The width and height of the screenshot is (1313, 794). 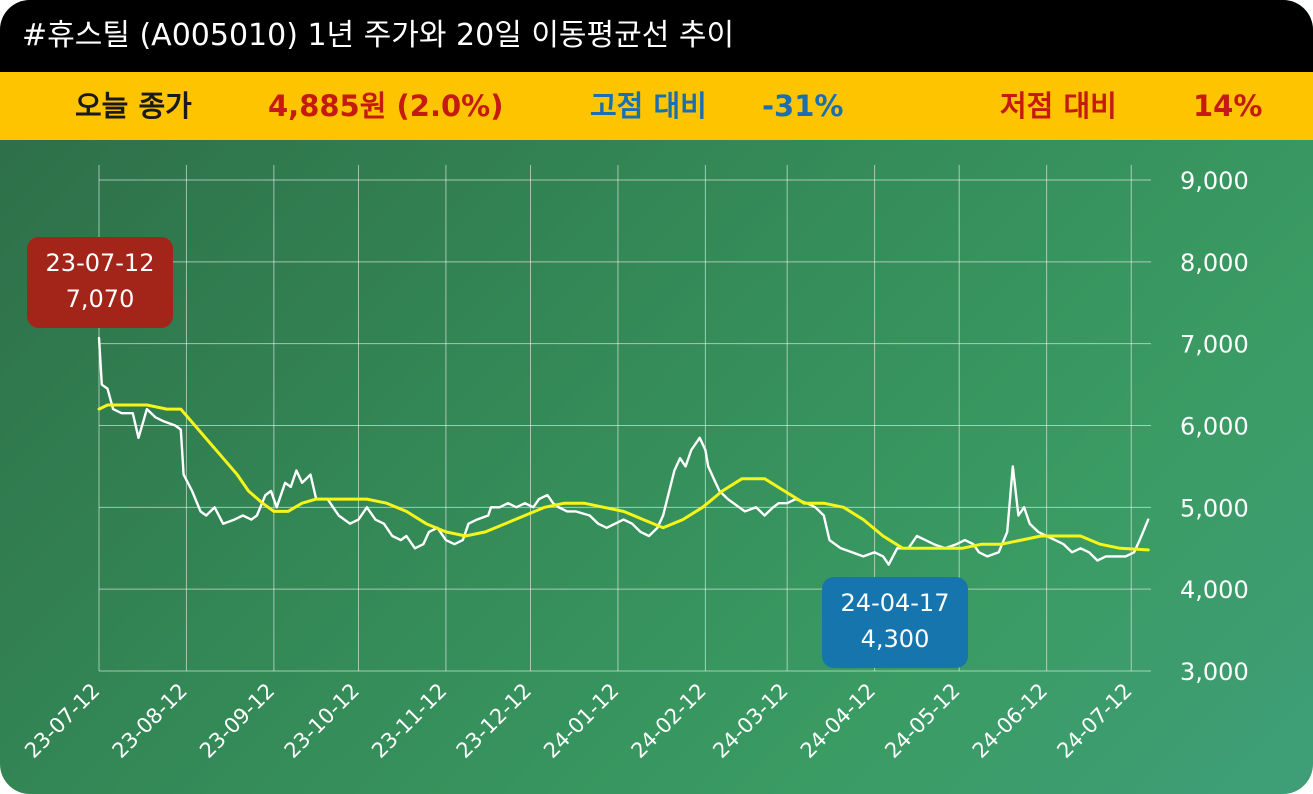 What do you see at coordinates (838, 721) in the screenshot?
I see `x-tick-label: 24-04-12` at bounding box center [838, 721].